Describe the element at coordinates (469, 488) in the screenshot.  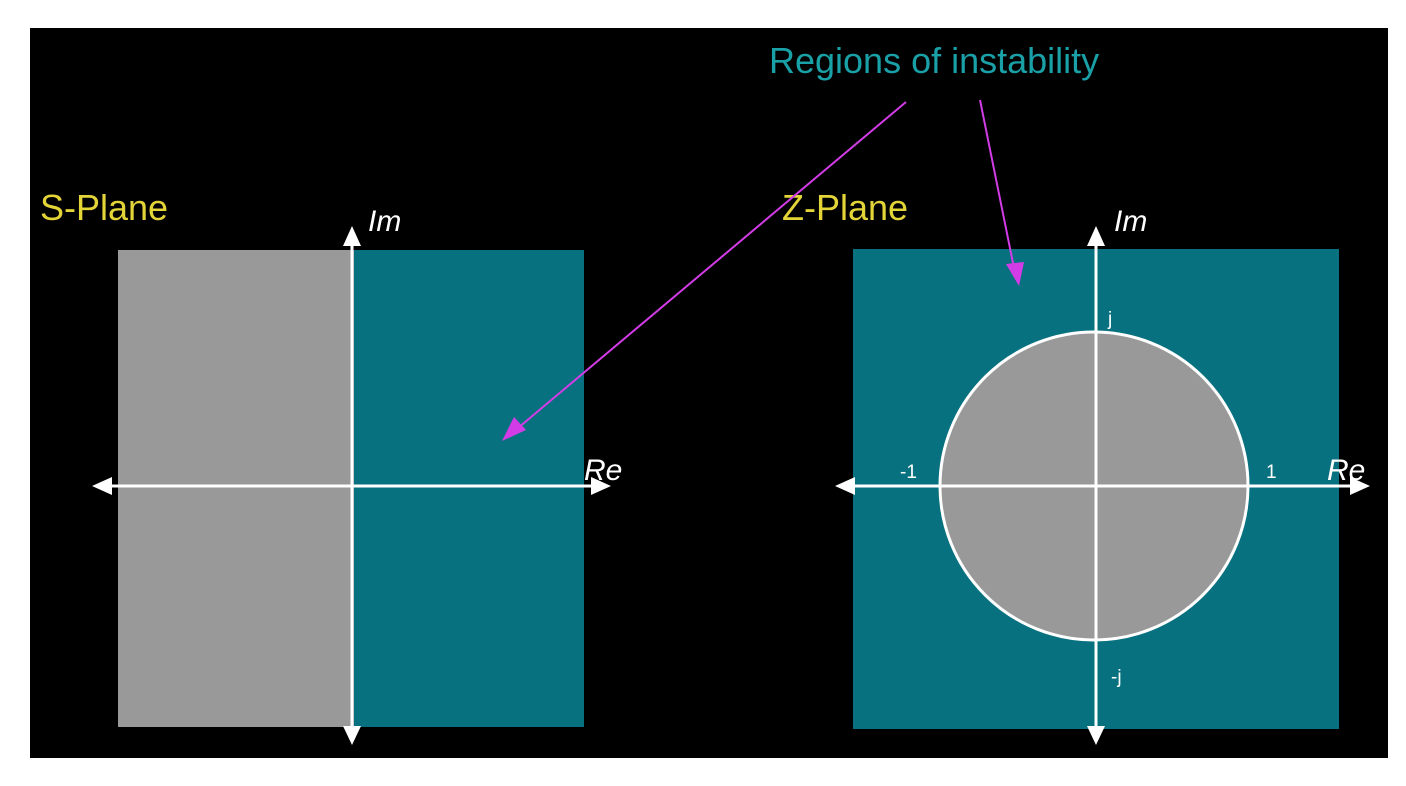
I see `s-plane-unstable-region` at that location.